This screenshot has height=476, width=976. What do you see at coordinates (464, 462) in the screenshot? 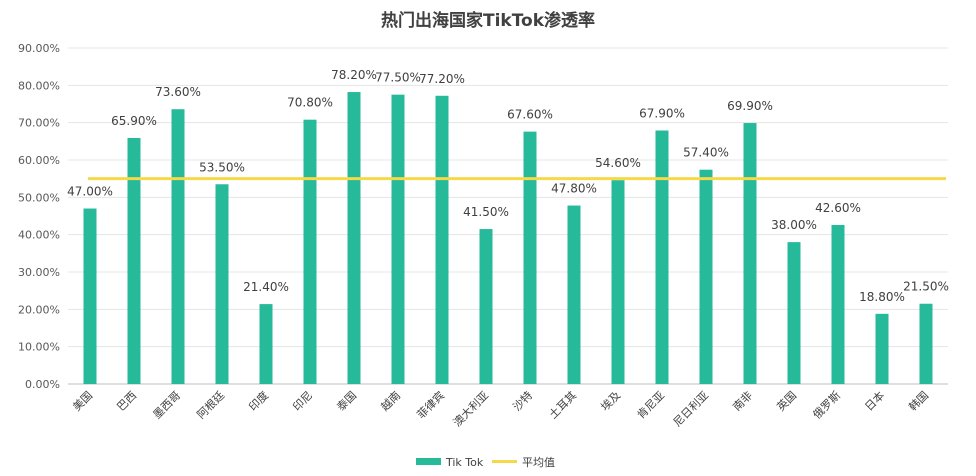
I see `legend-label-tiktok: Tik Tok` at bounding box center [464, 462].